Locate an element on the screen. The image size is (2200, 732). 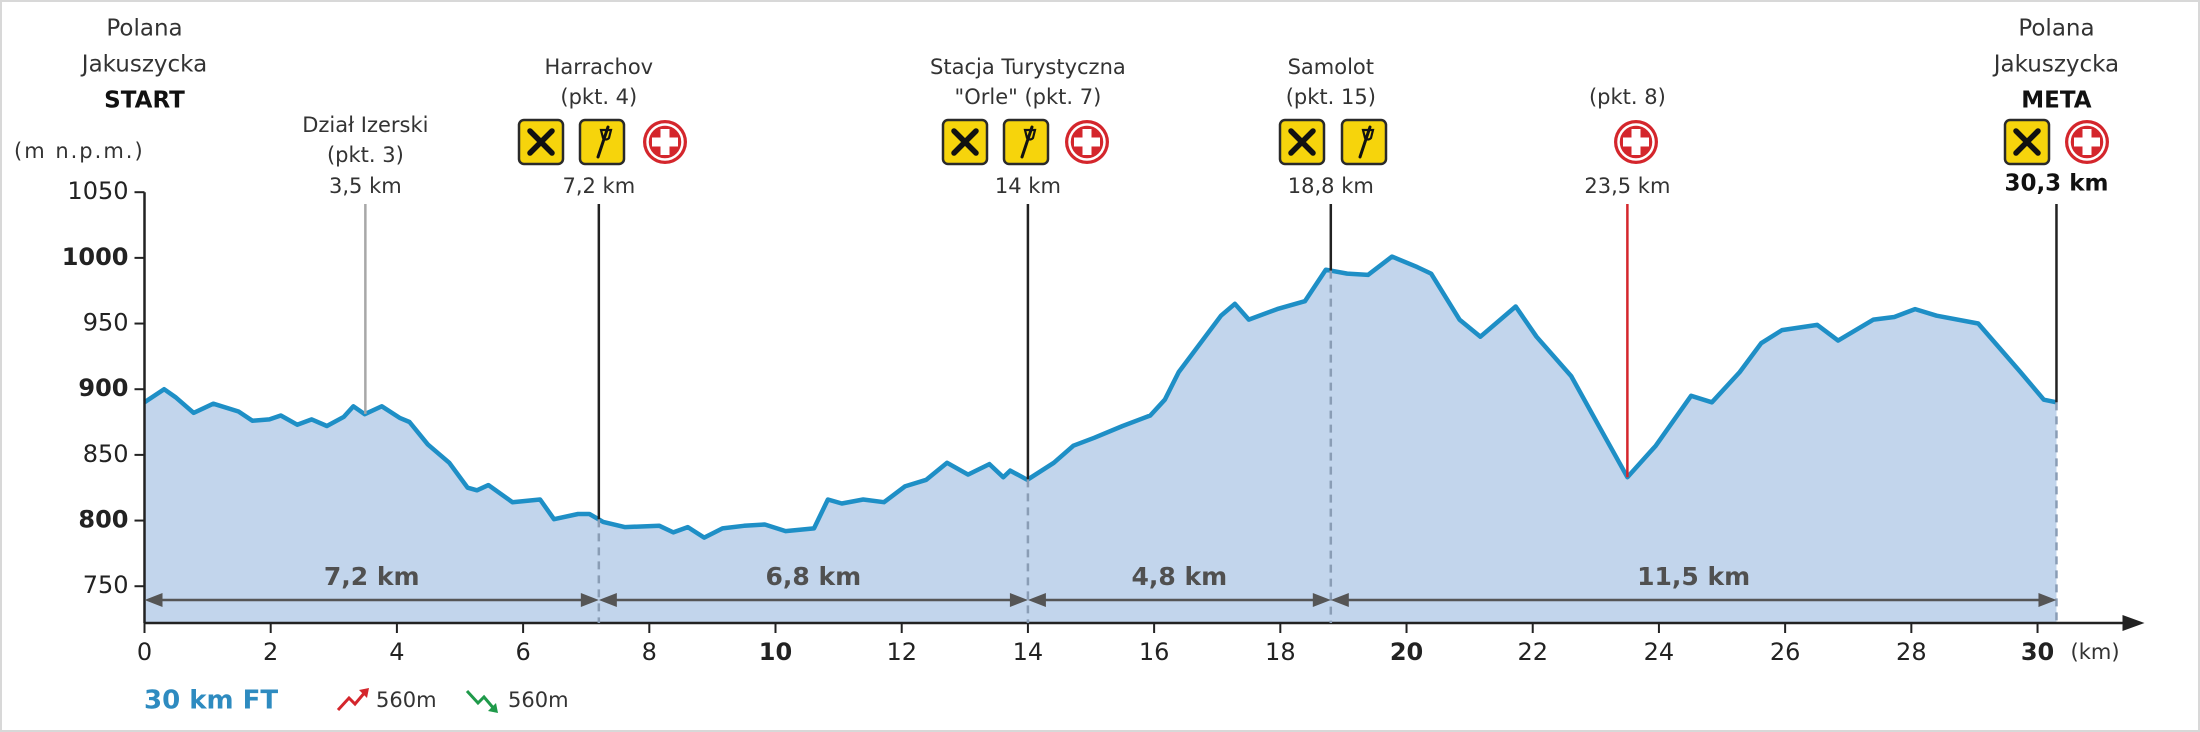
x-tick-label: 28 is located at coordinates (1911, 652).